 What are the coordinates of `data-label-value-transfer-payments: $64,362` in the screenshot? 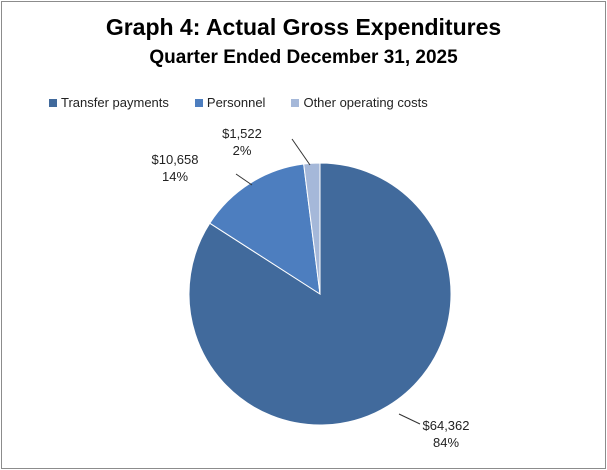 It's located at (446, 425).